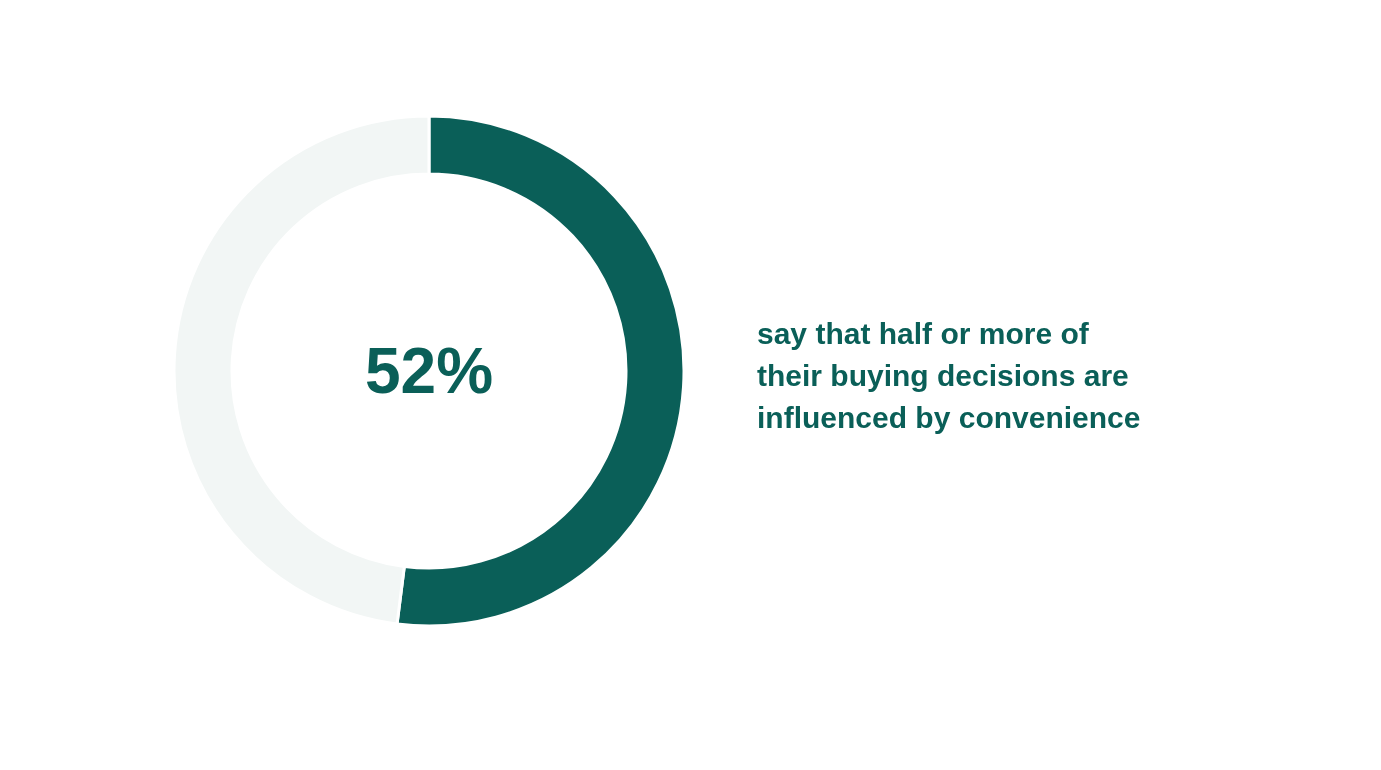 Image resolution: width=1381 pixels, height=770 pixels. Describe the element at coordinates (949, 375) in the screenshot. I see `text: say that half or more of their buying decisions are influenced by convenience` at that location.